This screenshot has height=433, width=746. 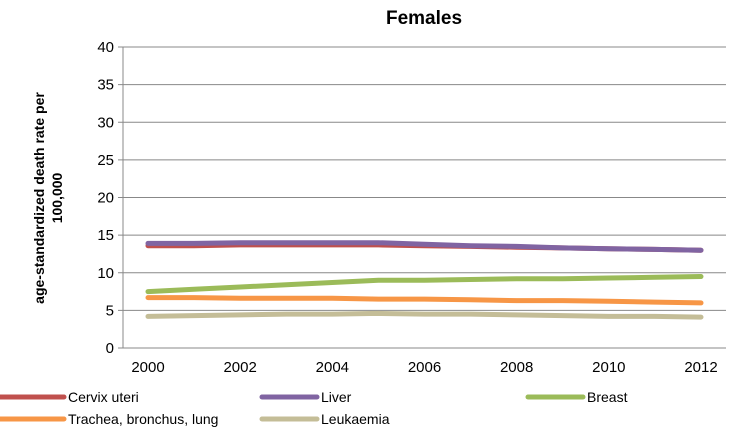 I want to click on legend-item: Liver, so click(x=305, y=397).